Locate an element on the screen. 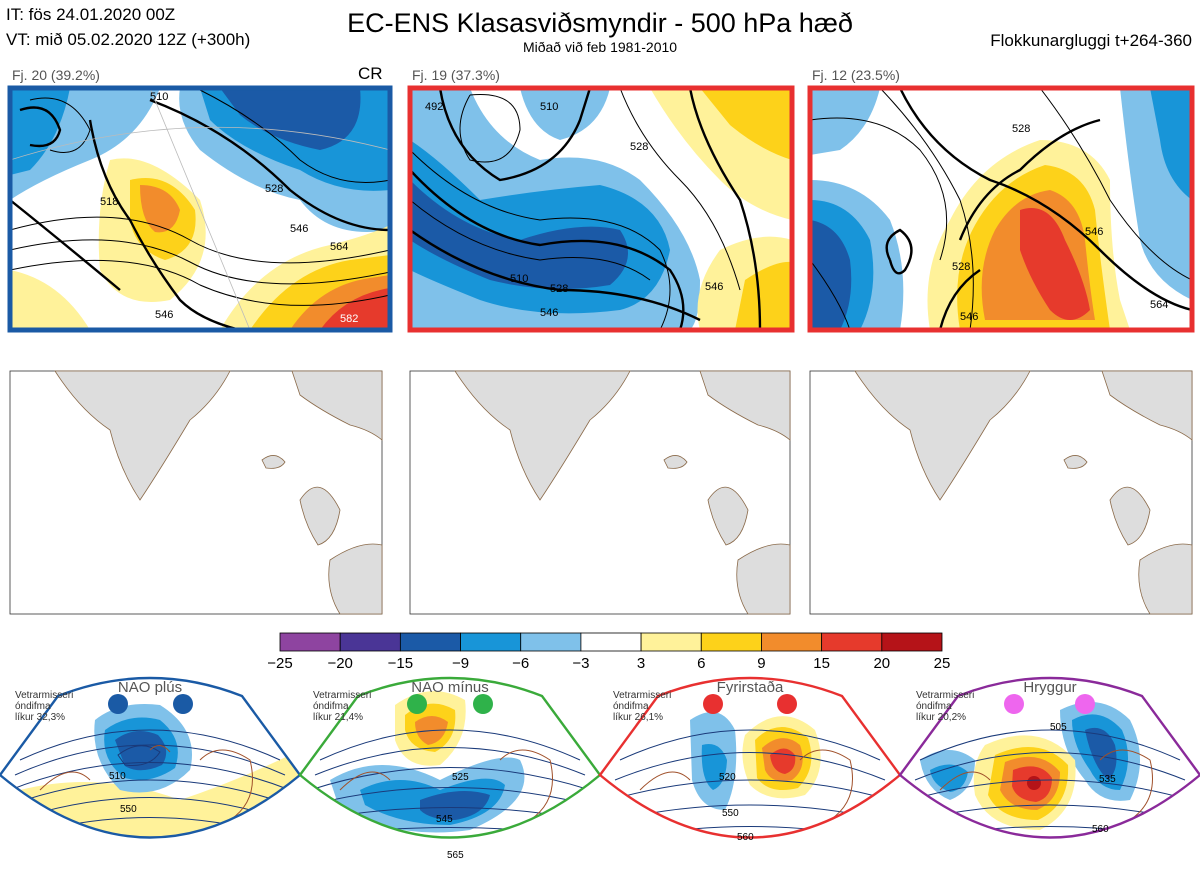 The height and width of the screenshot is (871, 1200). regime-1-note: Vetrarmisseri óndifma líkur 32,3% is located at coordinates (44, 706).